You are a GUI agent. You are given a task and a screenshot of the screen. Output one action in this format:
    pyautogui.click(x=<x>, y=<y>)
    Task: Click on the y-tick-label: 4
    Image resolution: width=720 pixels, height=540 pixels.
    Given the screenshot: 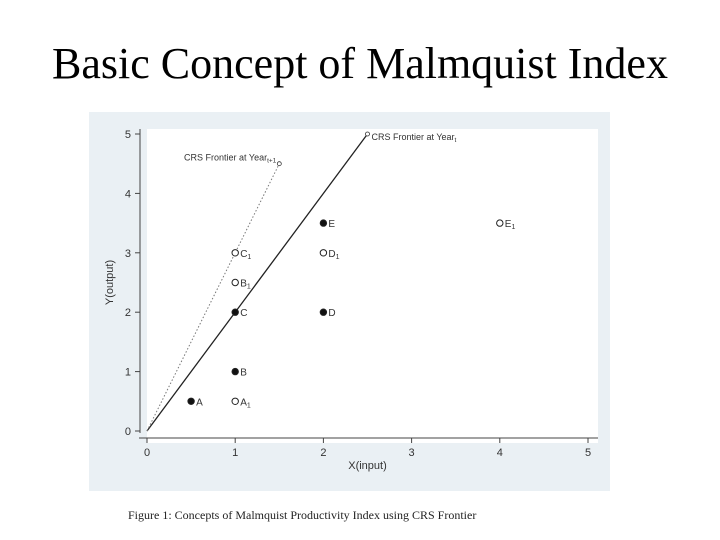 What is the action you would take?
    pyautogui.click(x=128, y=194)
    